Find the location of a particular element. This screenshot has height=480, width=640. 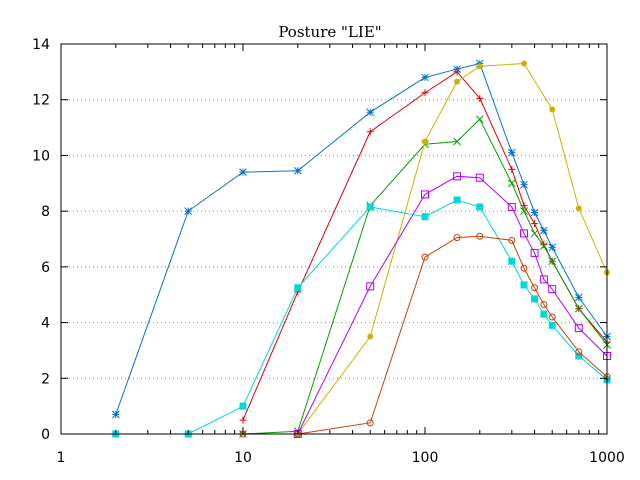

x-tick-label: 1000 is located at coordinates (607, 458).